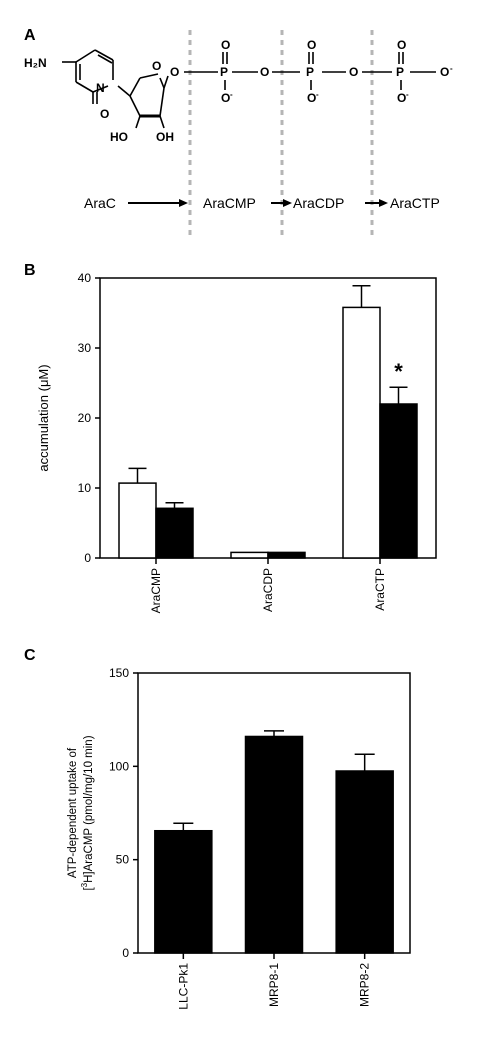  What do you see at coordinates (119, 673) in the screenshot?
I see `y-tick-label: 150` at bounding box center [119, 673].